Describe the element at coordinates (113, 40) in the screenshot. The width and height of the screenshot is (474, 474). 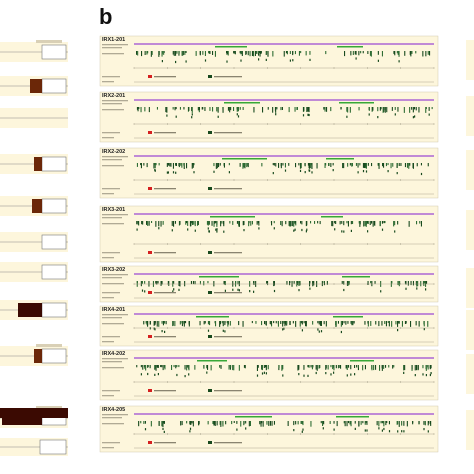
I see `track-label: IRX1-201` at that location.